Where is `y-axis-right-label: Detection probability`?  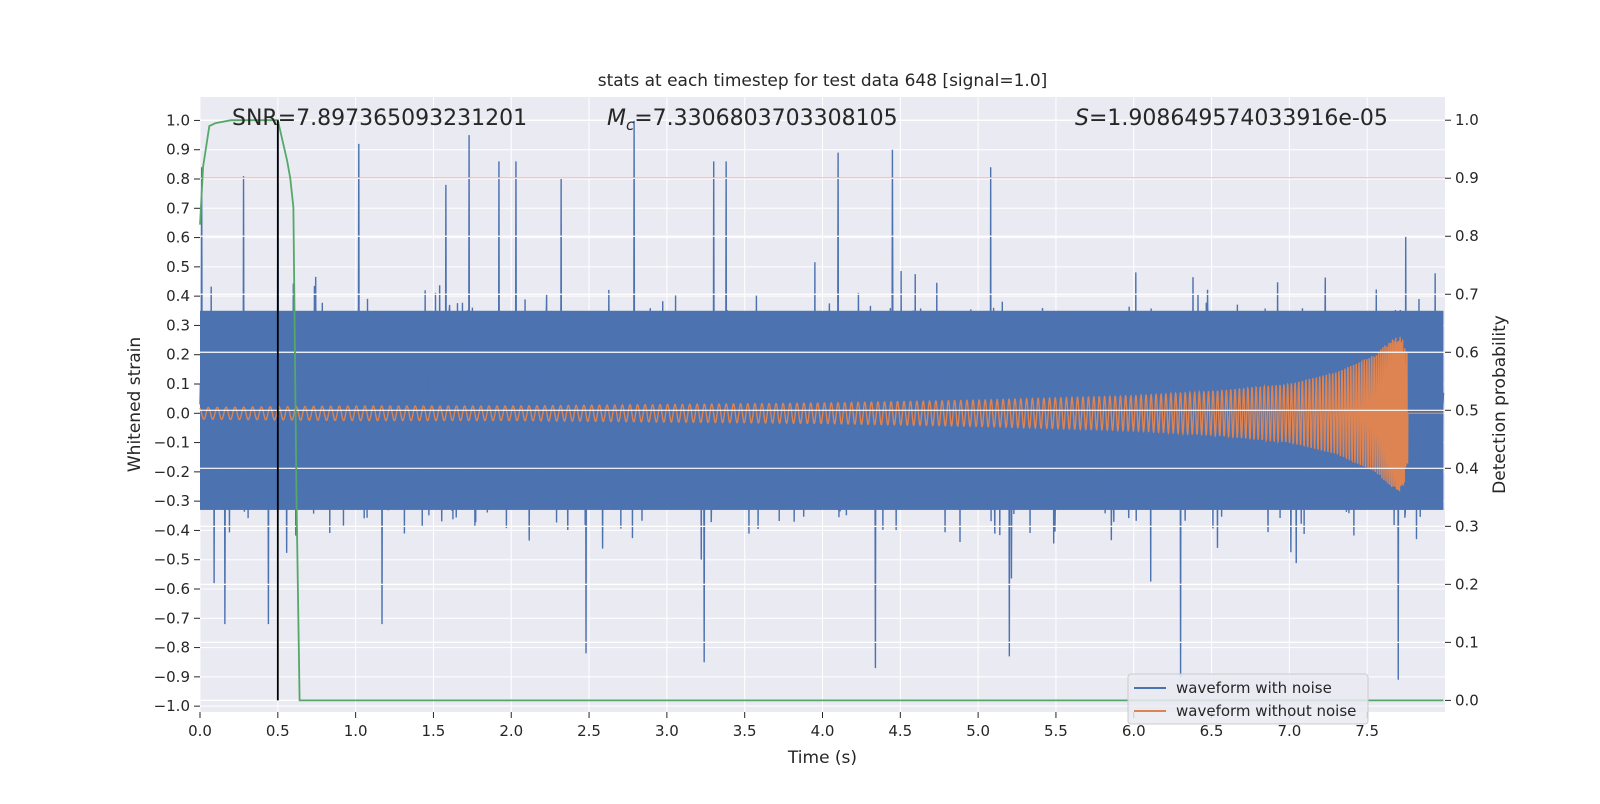 y-axis-right-label: Detection probability is located at coordinates (1500, 404).